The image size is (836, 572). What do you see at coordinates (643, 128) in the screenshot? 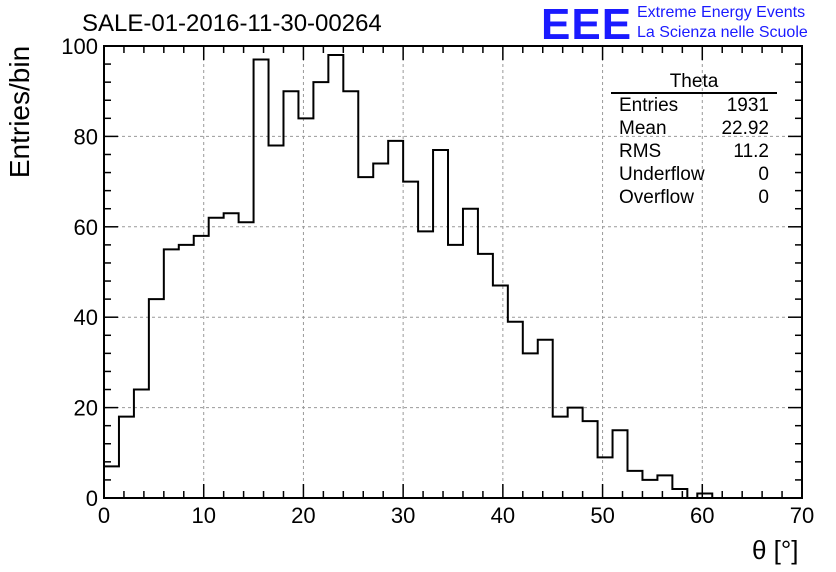
I see `stats-label: Mean` at bounding box center [643, 128].